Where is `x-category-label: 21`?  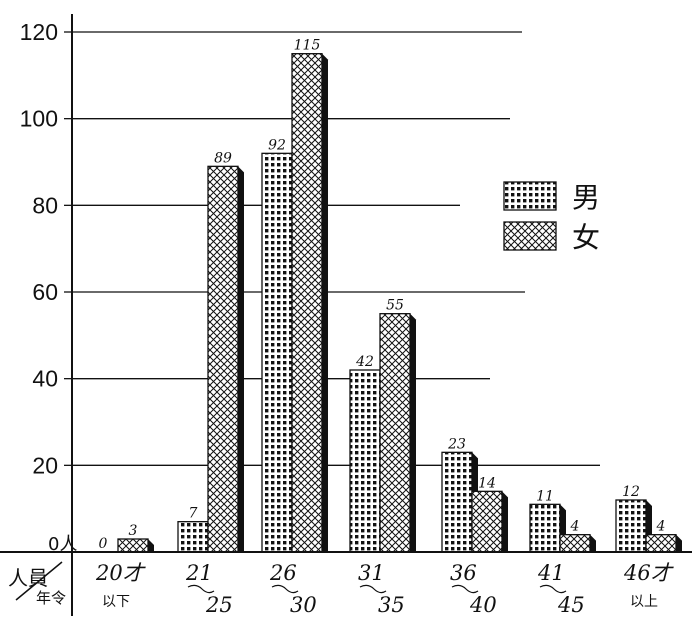
x-category-label: 21 is located at coordinates (199, 573).